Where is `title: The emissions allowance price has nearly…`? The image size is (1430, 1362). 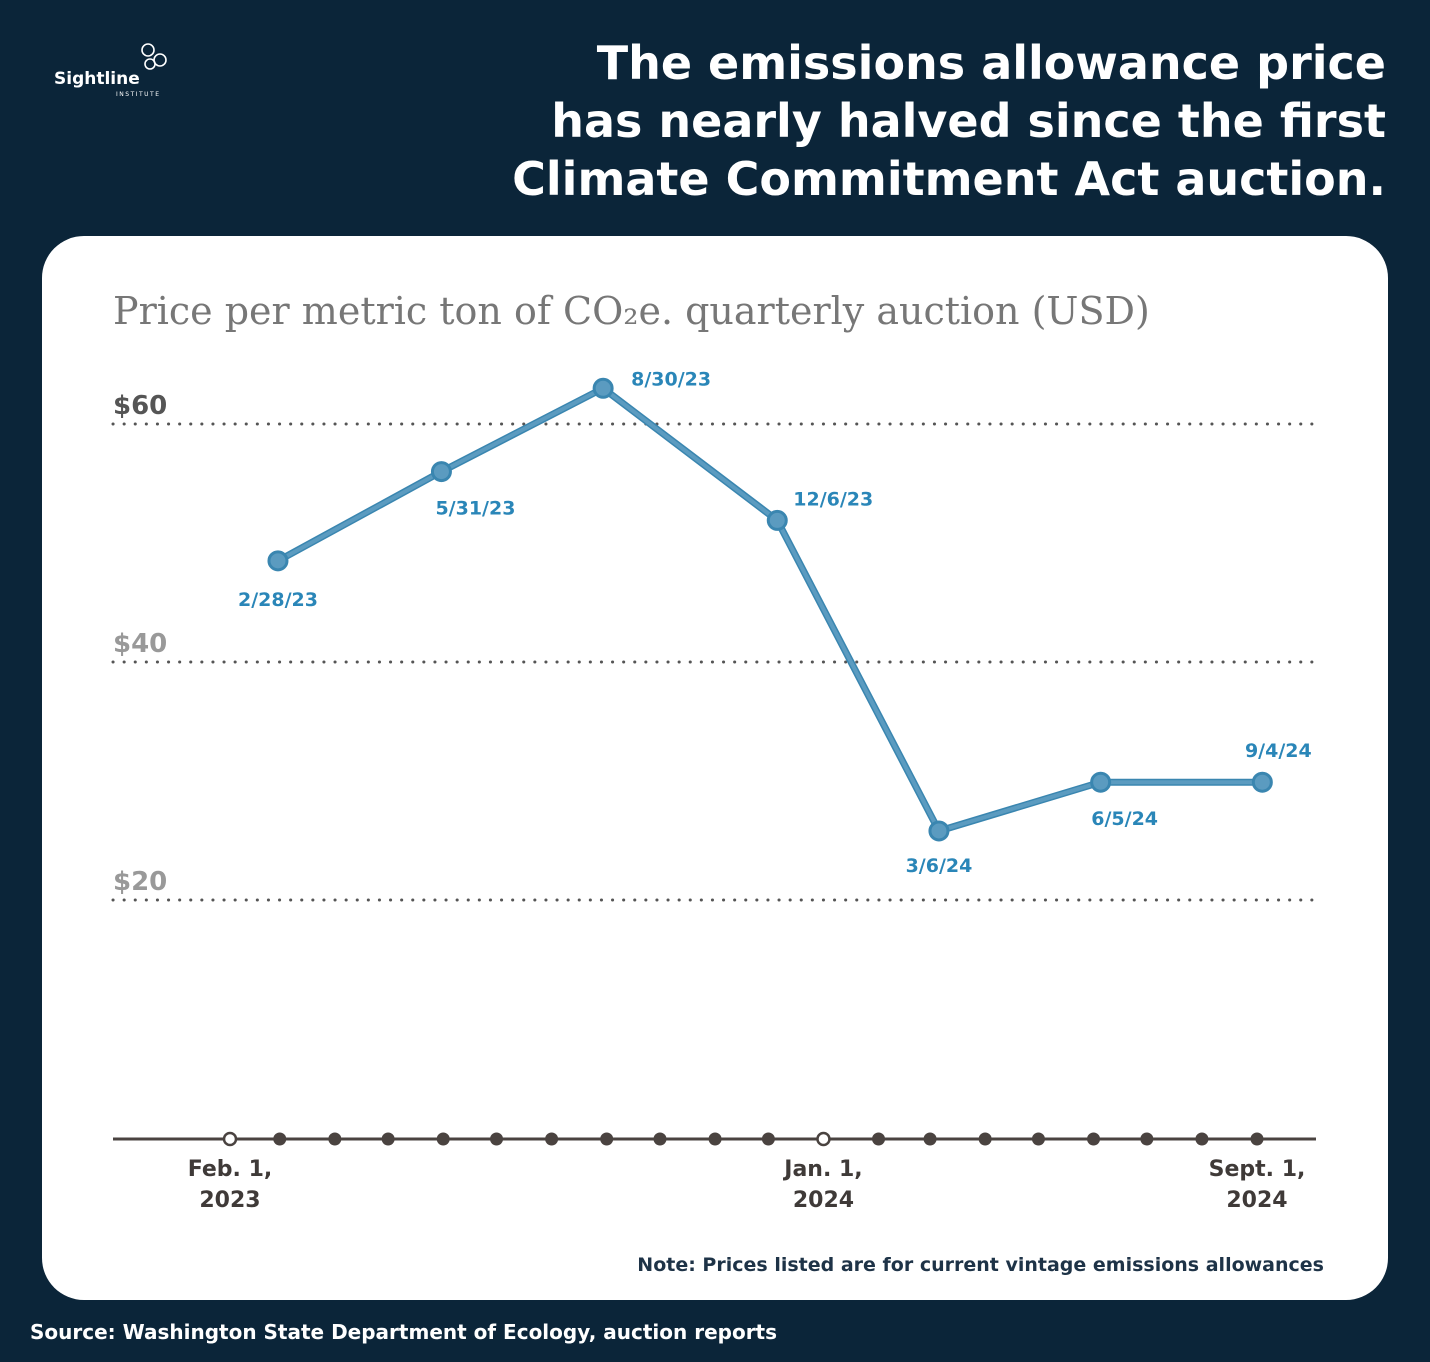 title: The emissions allowance price has nearly… is located at coordinates (949, 121).